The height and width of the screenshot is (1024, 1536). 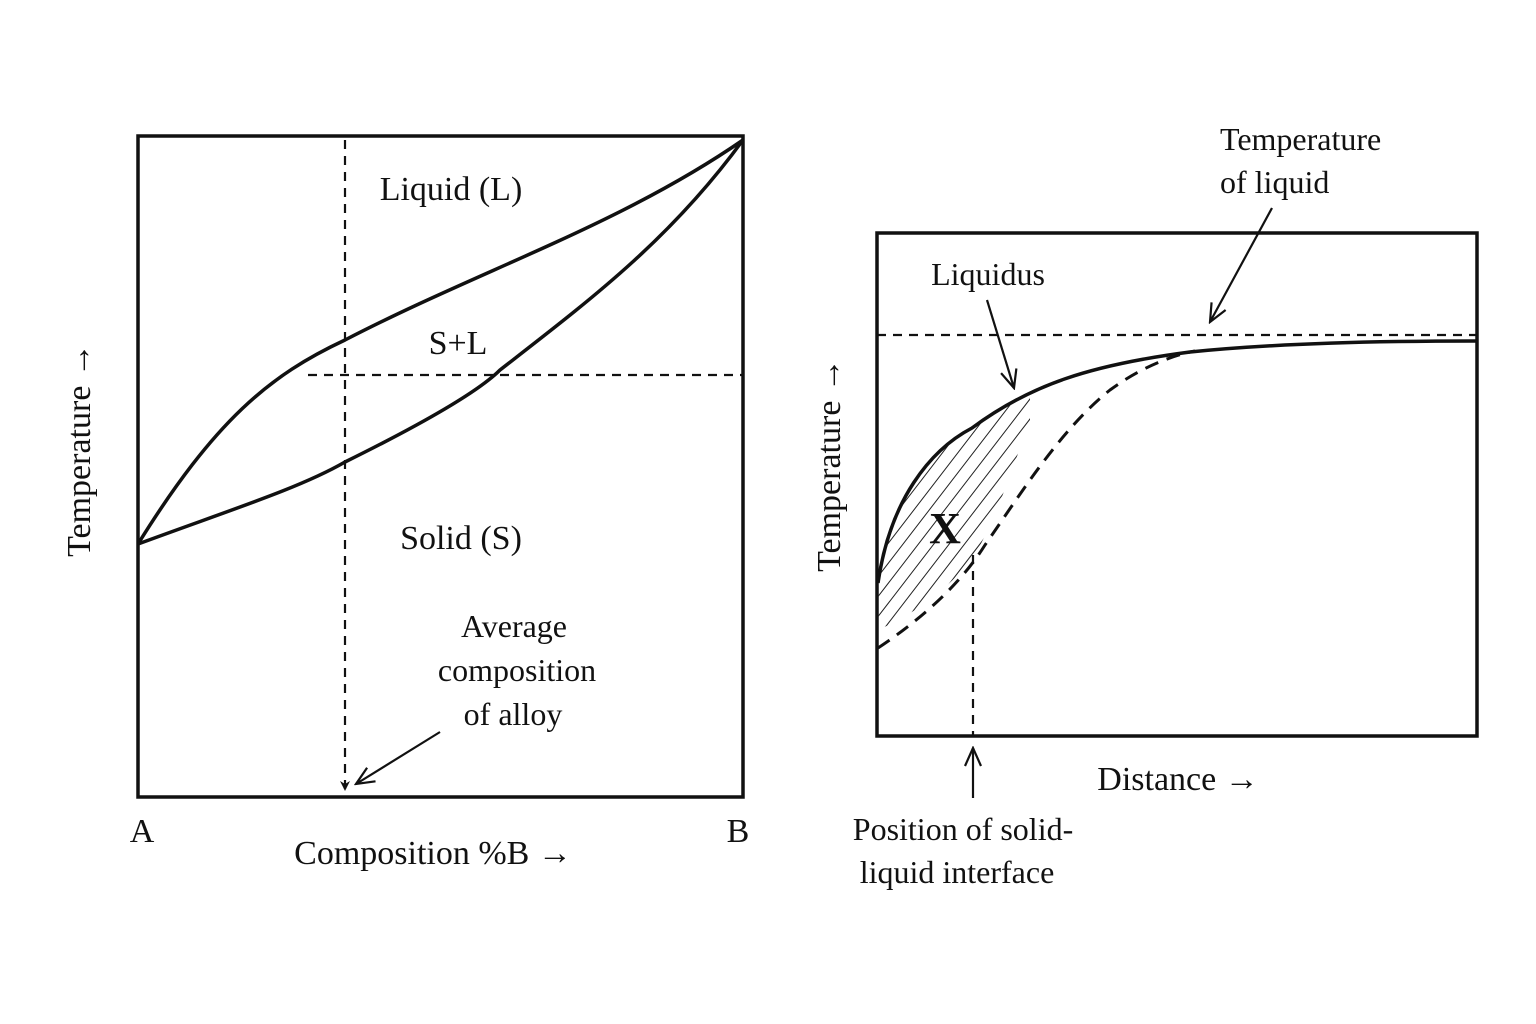 What do you see at coordinates (451, 189) in the screenshot?
I see `region-liquid-label: Liquid (L)` at bounding box center [451, 189].